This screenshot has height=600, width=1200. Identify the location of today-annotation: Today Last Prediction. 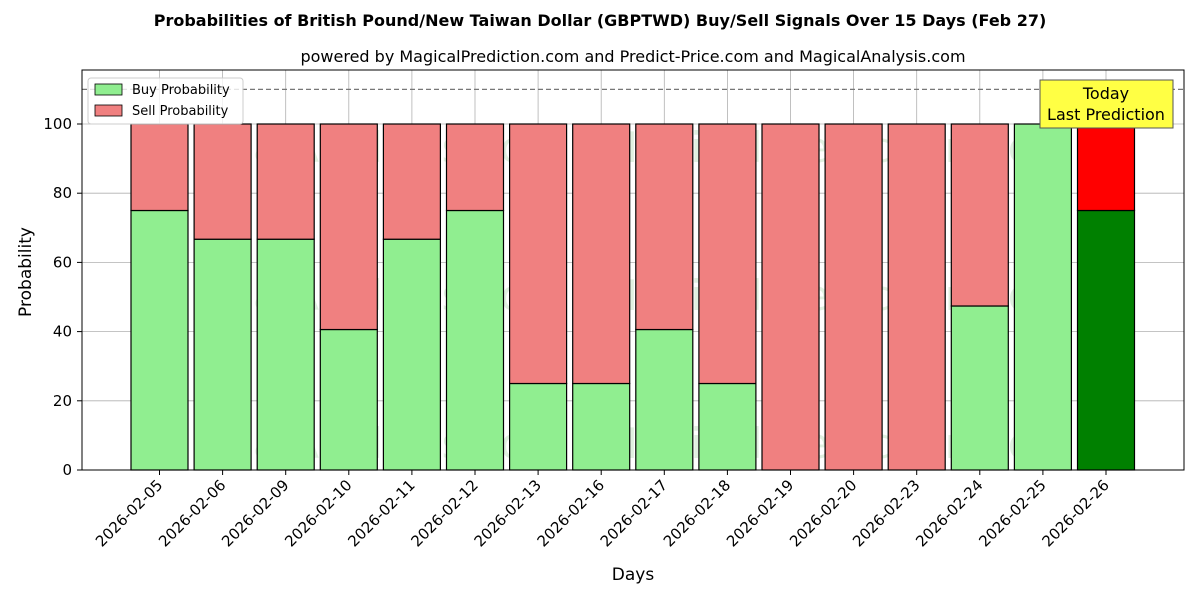
(1106, 104).